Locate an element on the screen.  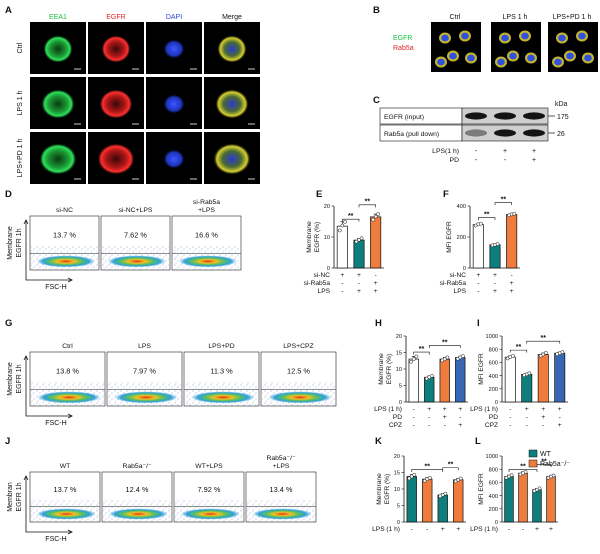
flow-ylabel: EGFR 1h is located at coordinates (19, 496).